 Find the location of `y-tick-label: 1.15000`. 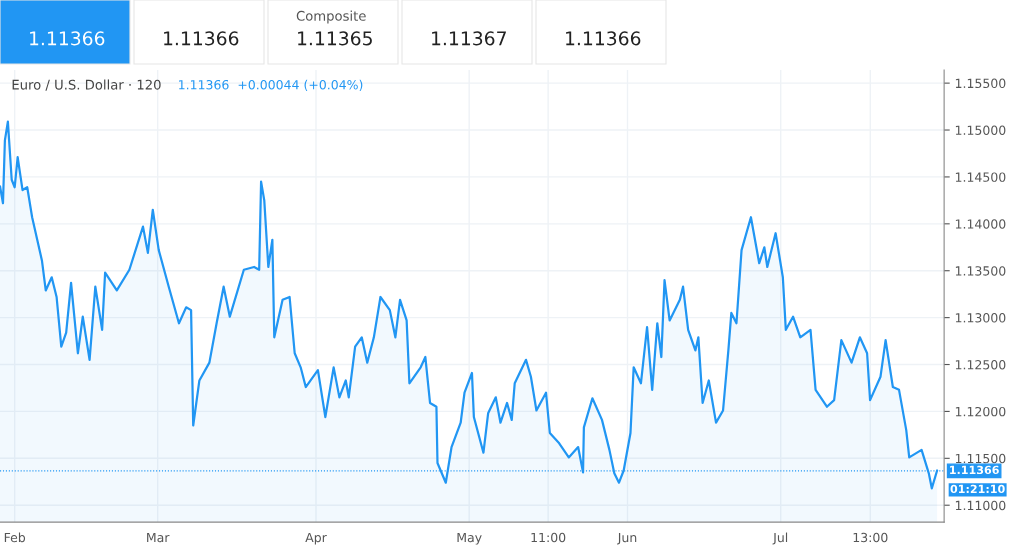

y-tick-label: 1.15000 is located at coordinates (980, 130).